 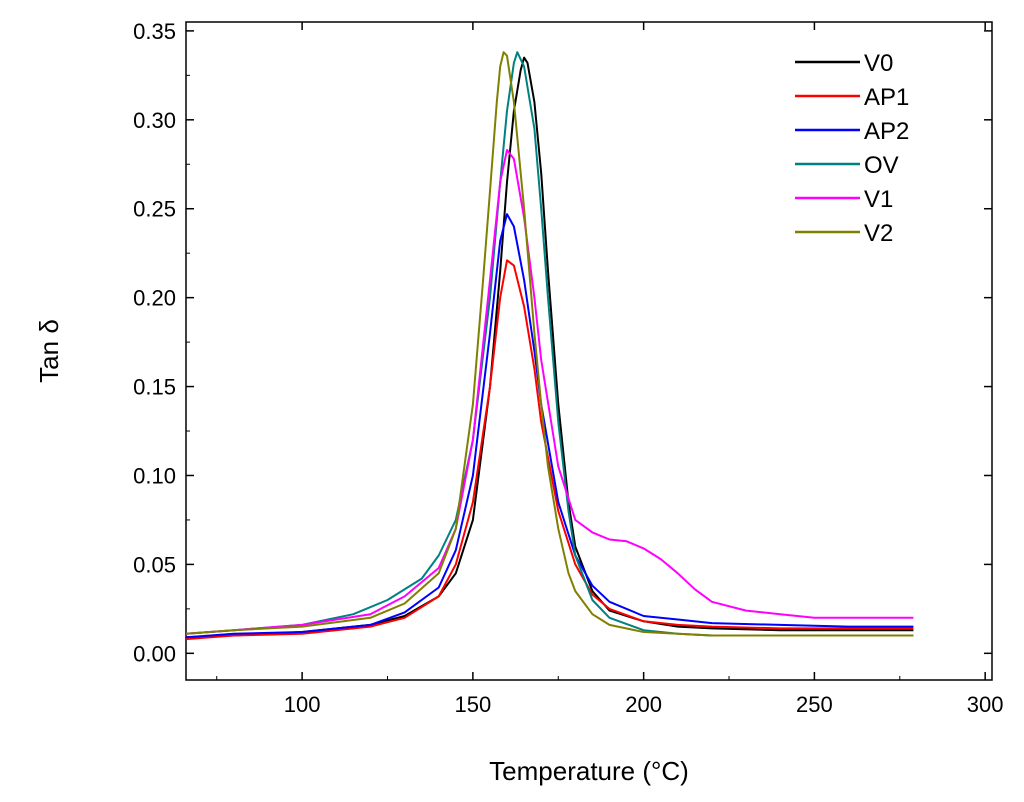 What do you see at coordinates (154, 564) in the screenshot?
I see `y-tick-label: 0.05` at bounding box center [154, 564].